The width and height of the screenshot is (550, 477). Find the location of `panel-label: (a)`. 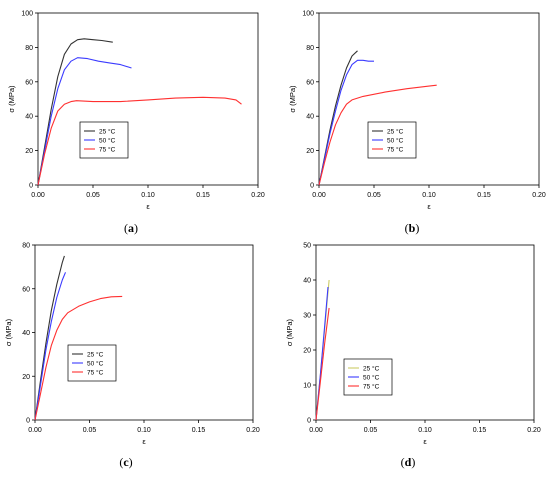

panel-label: (a) is located at coordinates (131, 228).